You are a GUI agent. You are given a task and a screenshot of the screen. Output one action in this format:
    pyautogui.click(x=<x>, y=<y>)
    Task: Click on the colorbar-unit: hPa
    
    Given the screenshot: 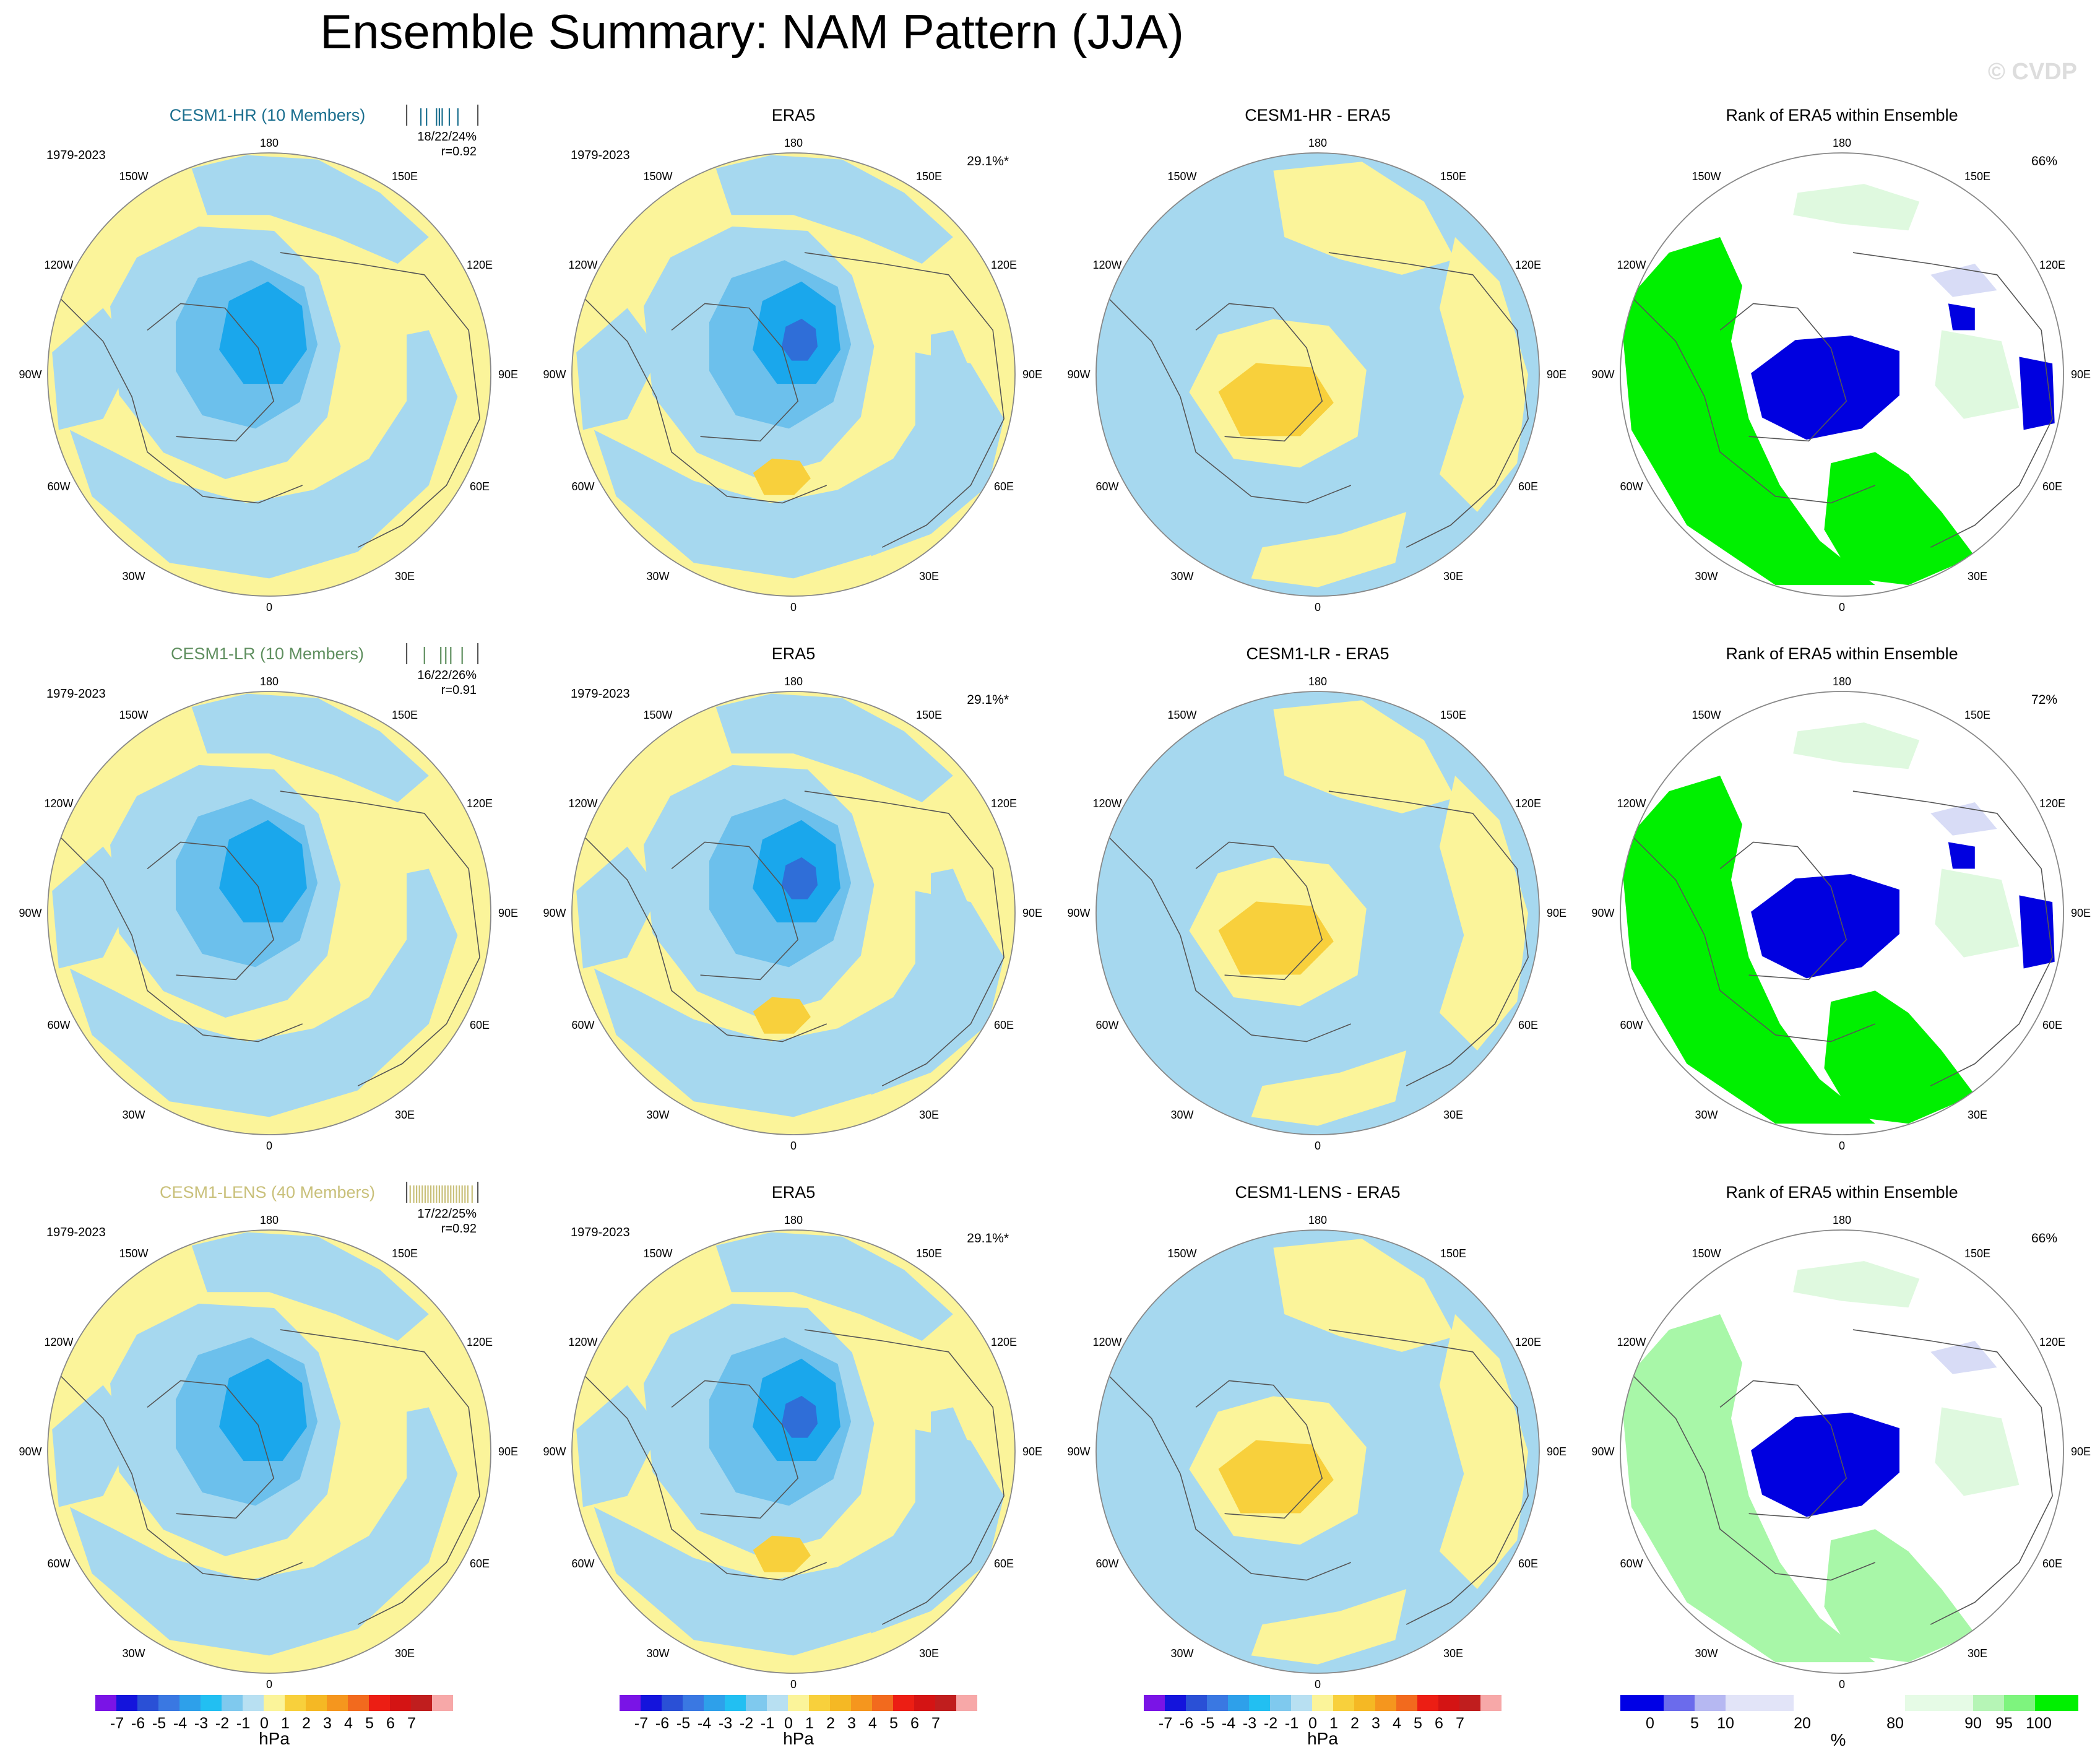 What is the action you would take?
    pyautogui.click(x=1322, y=1738)
    